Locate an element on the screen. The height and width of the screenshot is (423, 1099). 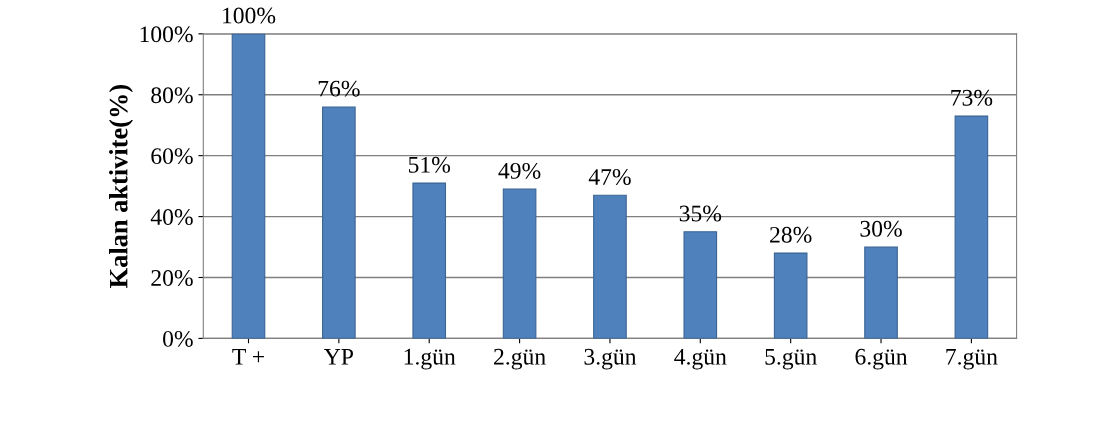
y-tick-label: 80% is located at coordinates (172, 95).